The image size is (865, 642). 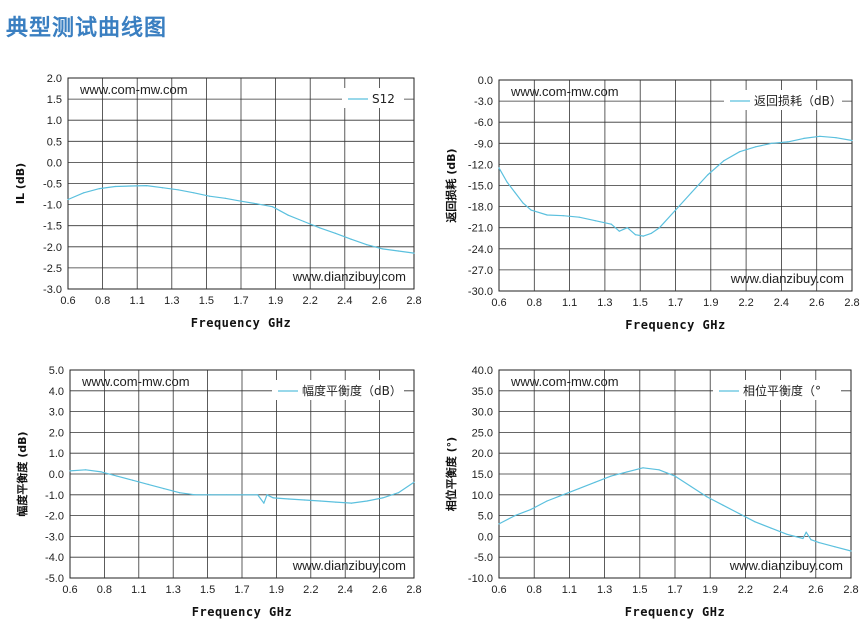 What do you see at coordinates (482, 371) in the screenshot?
I see `y-tick-label: 40.0` at bounding box center [482, 371].